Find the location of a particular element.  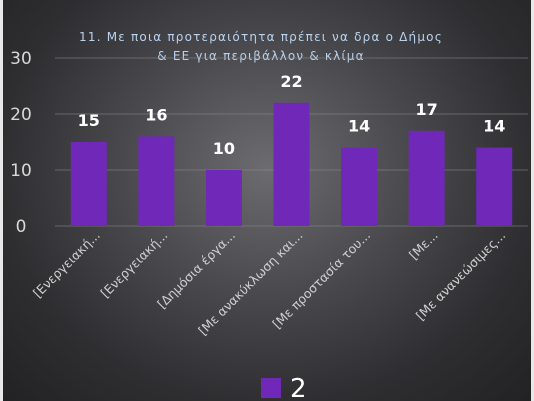

y-tick-label: 30 is located at coordinates (21, 59).